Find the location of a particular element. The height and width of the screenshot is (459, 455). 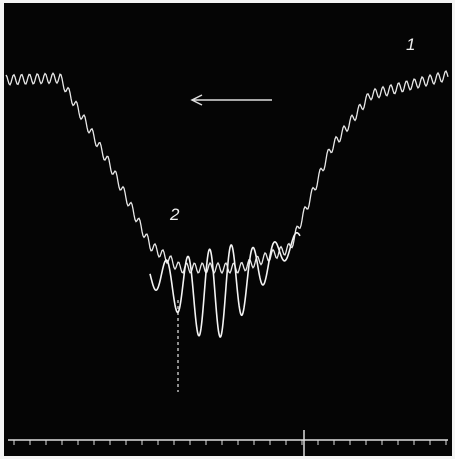

time-scale-ticks is located at coordinates (230, 442).